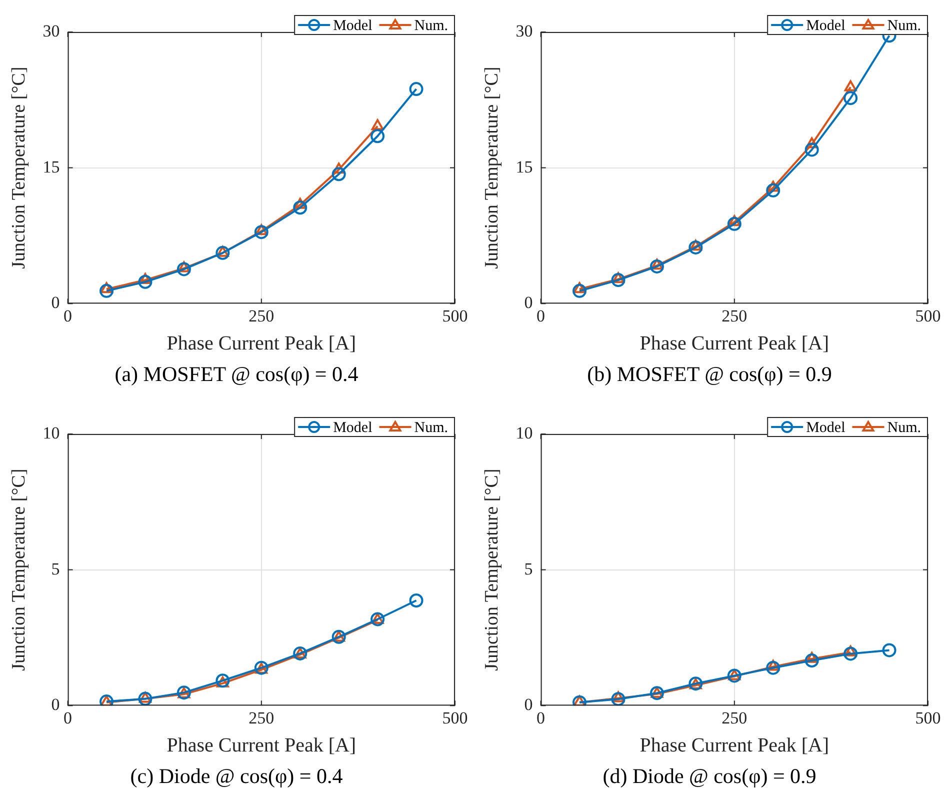 This screenshot has height=809, width=947. I want to click on text: (c) Diode @ cos(φ) = 0.4, so click(236, 776).